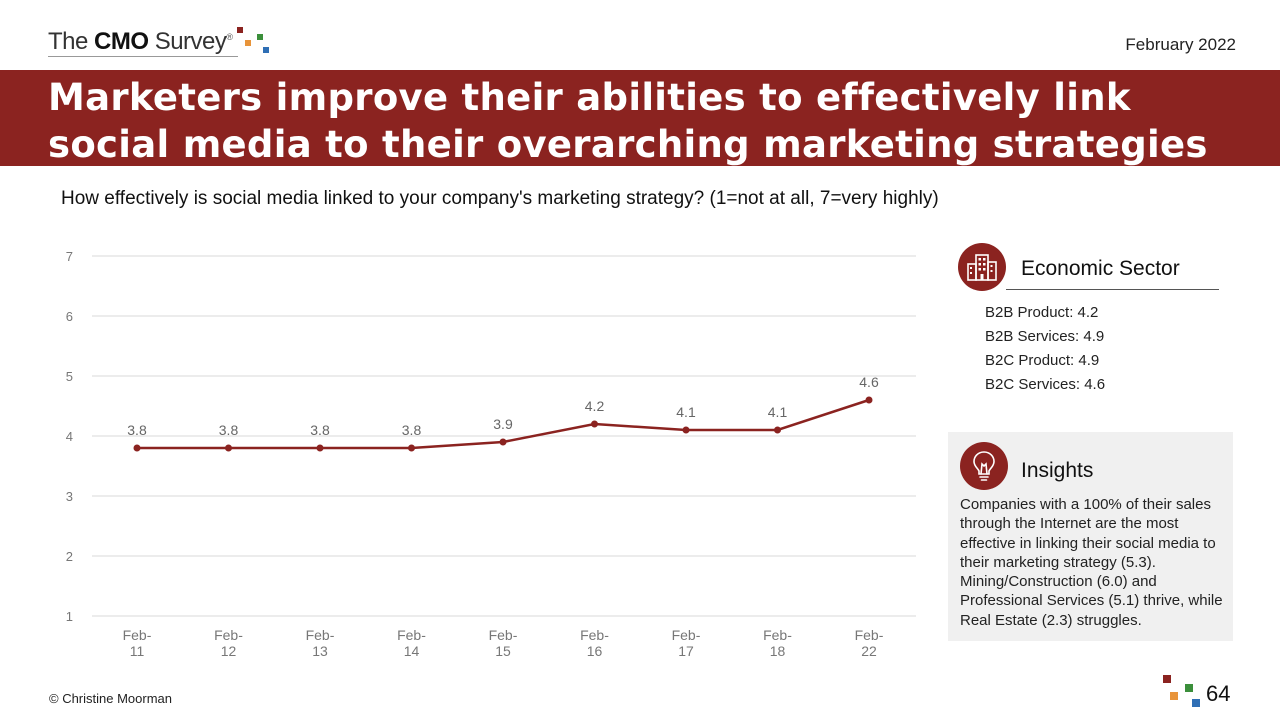  I want to click on logo-square-blue, so click(265, 50).